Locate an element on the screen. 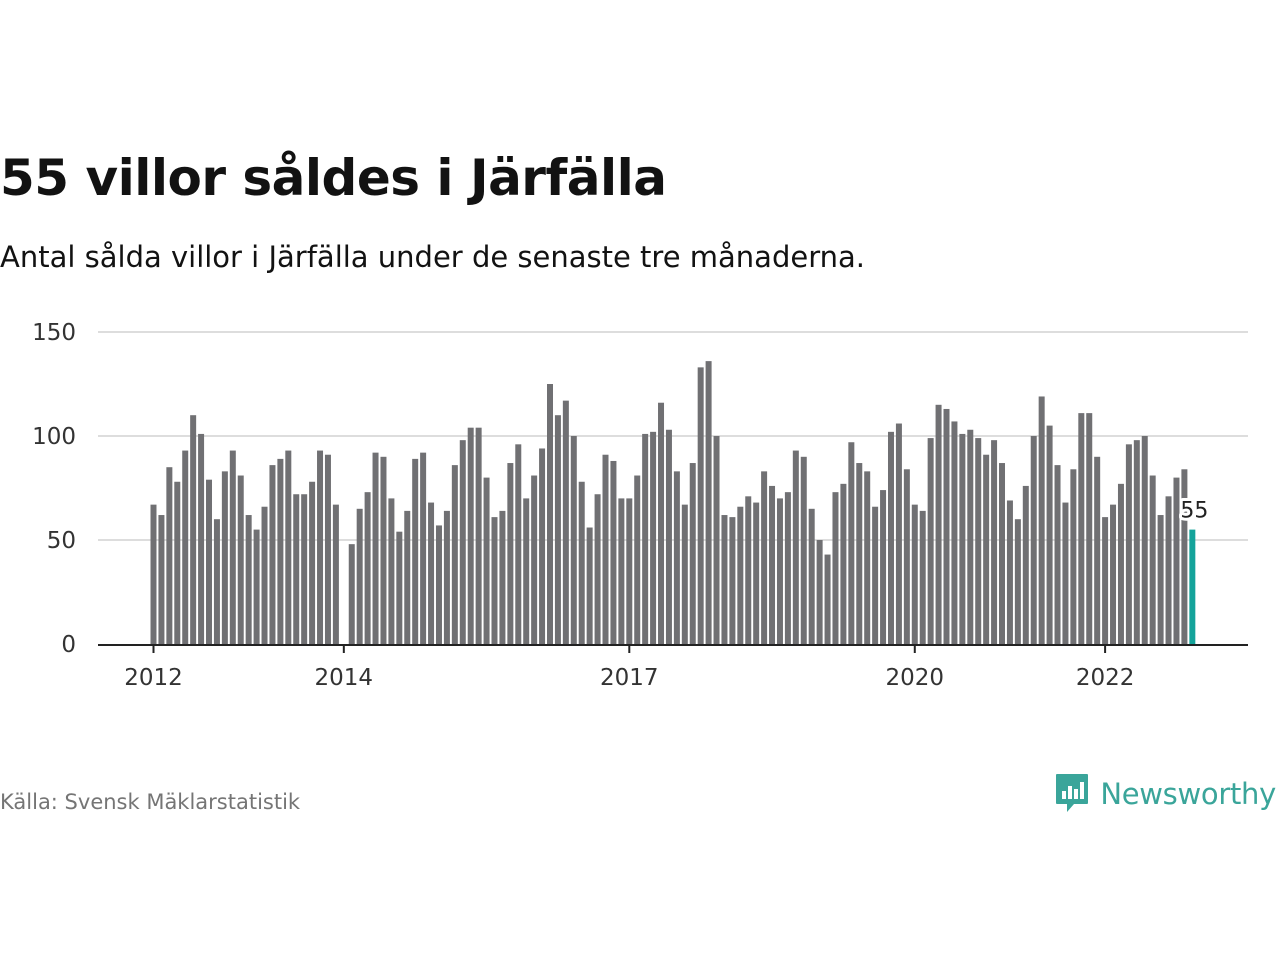  data-labels: 55 is located at coordinates (1194, 511).